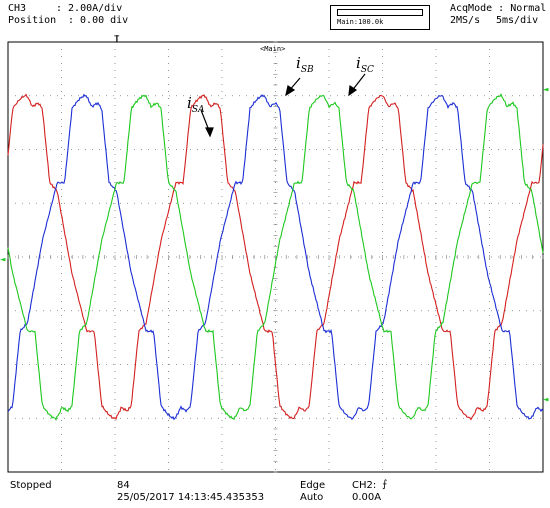 This screenshot has height=508, width=550. I want to click on run-status: Stopped, so click(31, 485).